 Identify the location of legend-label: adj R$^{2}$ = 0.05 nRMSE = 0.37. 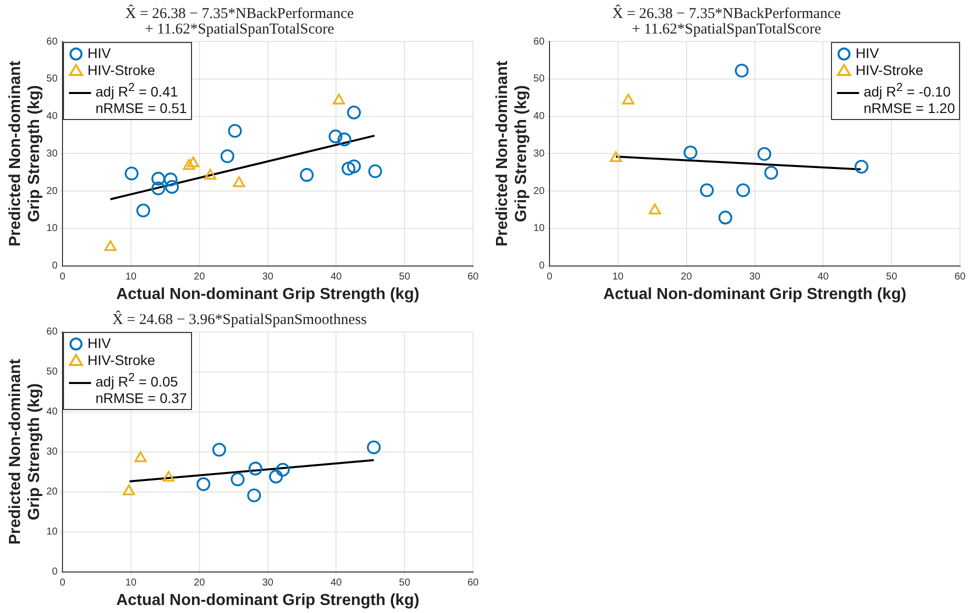
(141, 389).